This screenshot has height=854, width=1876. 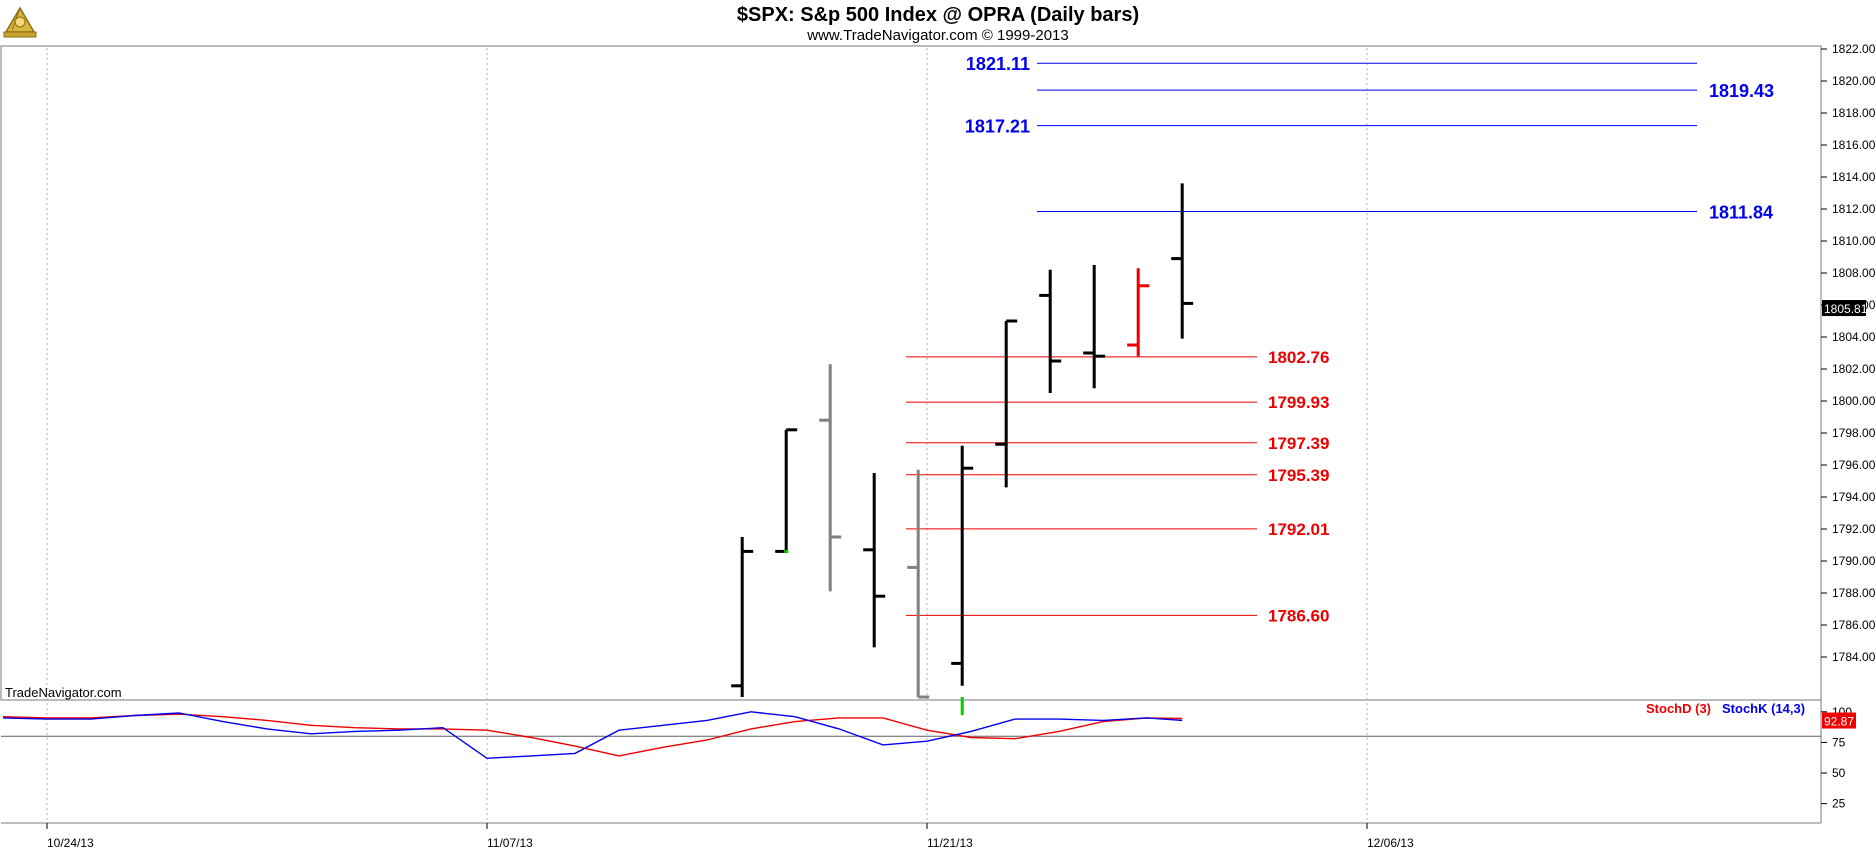 What do you see at coordinates (937, 35) in the screenshot?
I see `chart-subtitle: www.TradeNavigator.com © 1999-2013` at bounding box center [937, 35].